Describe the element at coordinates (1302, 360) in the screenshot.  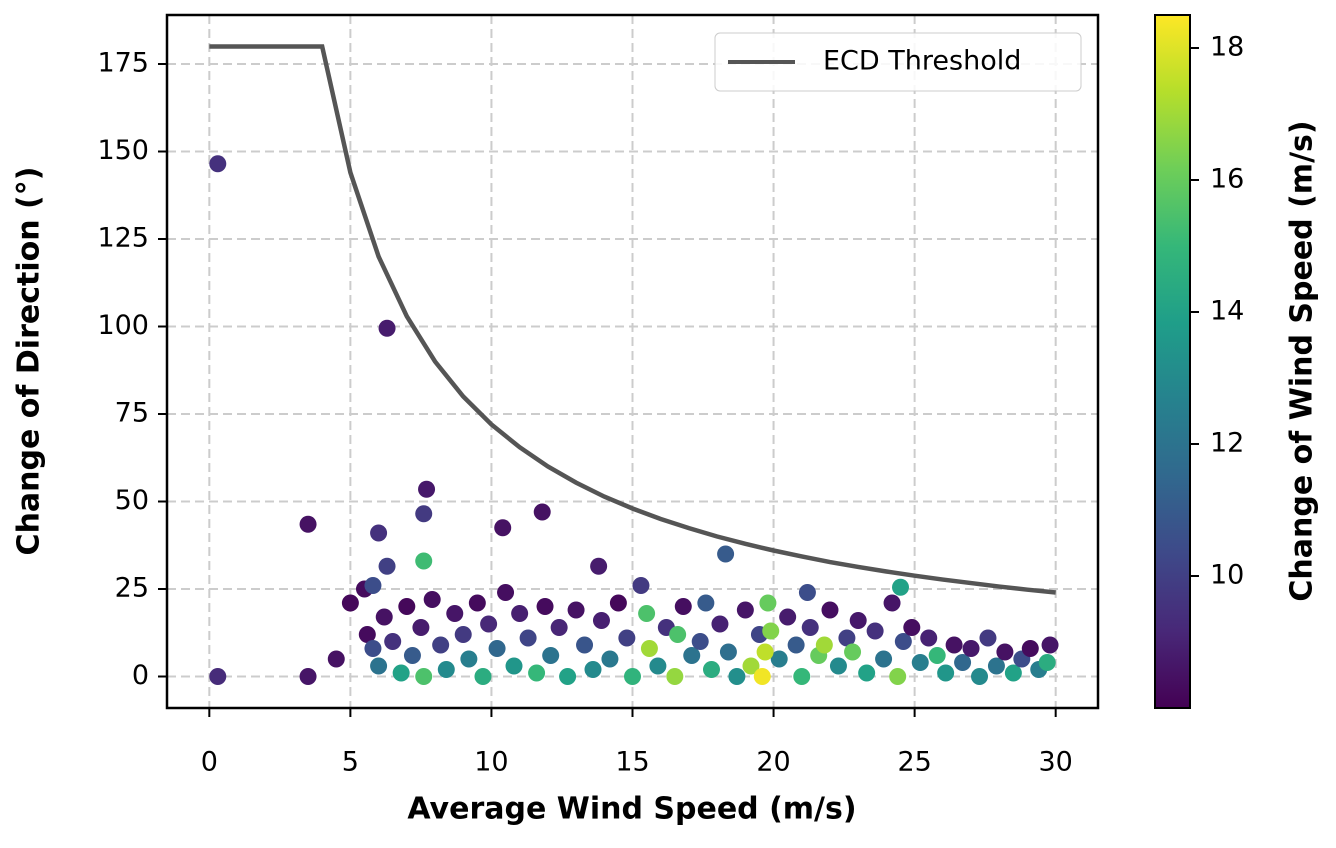
I see `colorbar-label: Change of Wind Speed (m/s)` at that location.